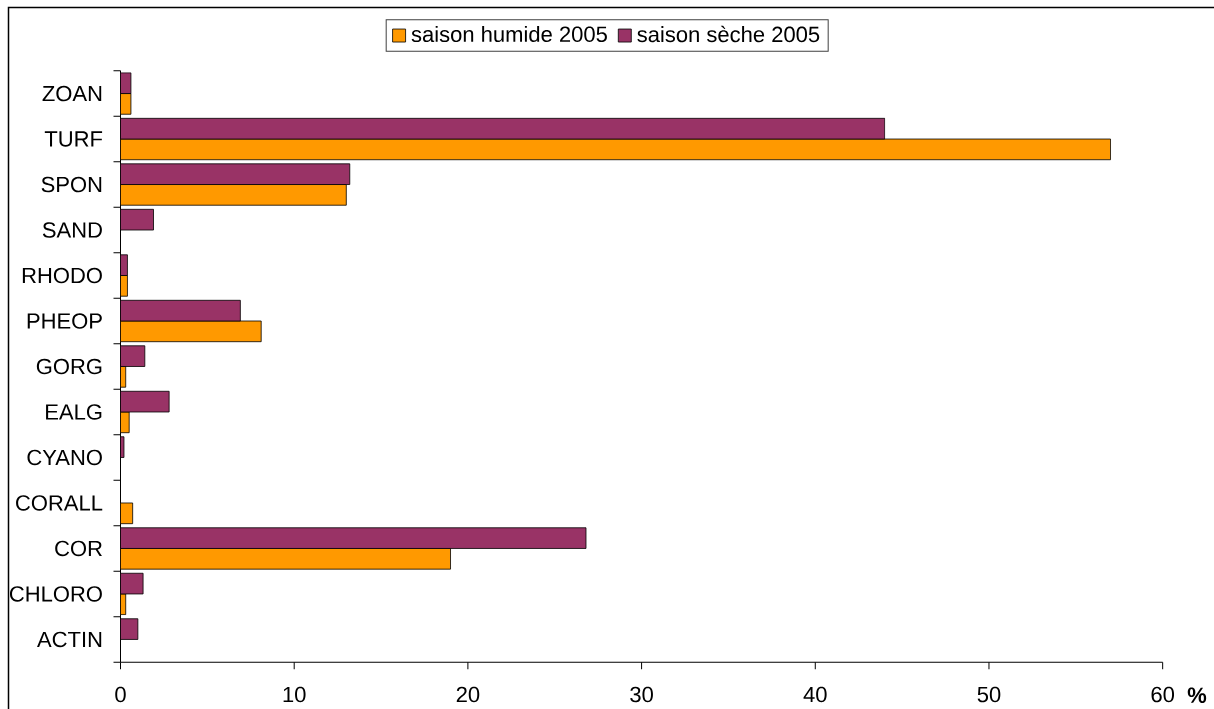 The image size is (1214, 709). Describe the element at coordinates (989, 694) in the screenshot. I see `x-tick-label: 50` at that location.